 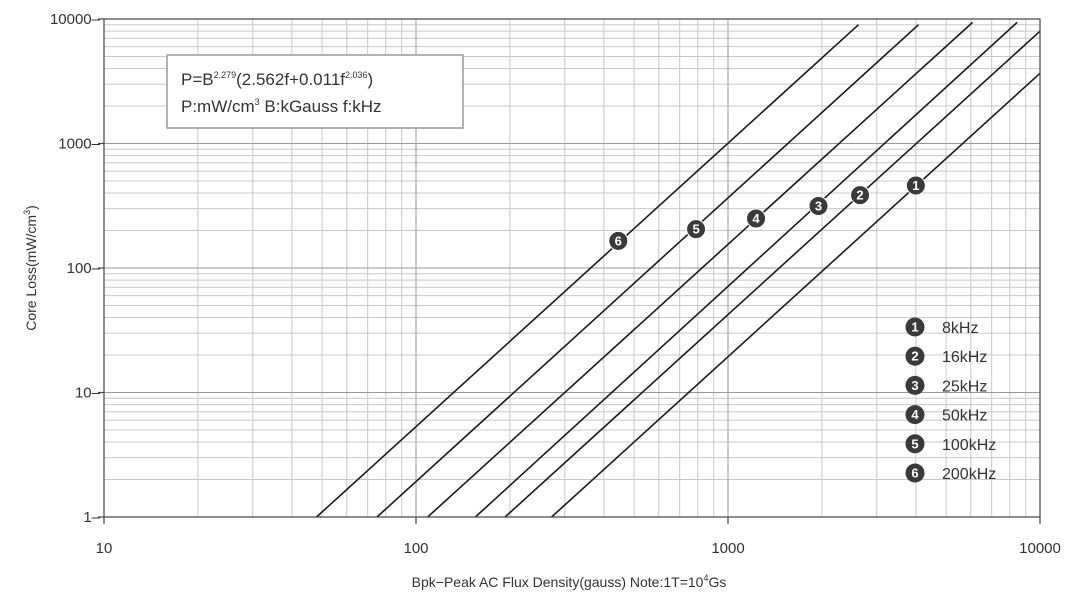 I want to click on marker-number: 2, so click(x=859, y=195).